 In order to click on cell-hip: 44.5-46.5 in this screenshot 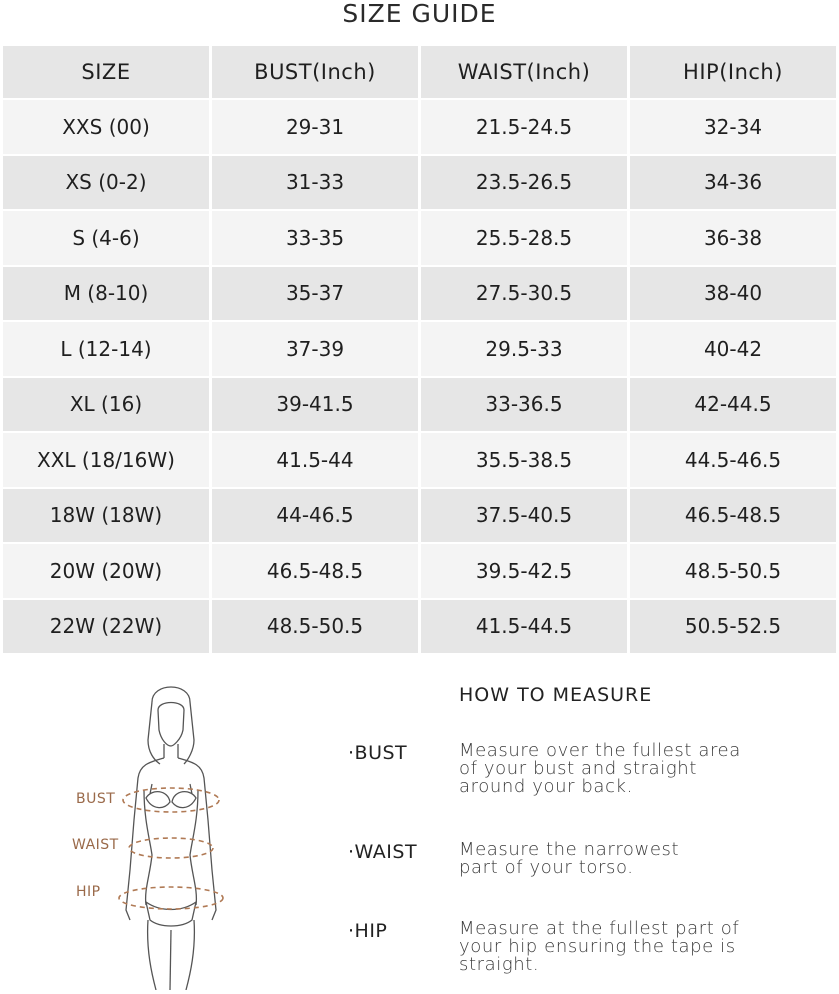, I will do `click(733, 460)`.